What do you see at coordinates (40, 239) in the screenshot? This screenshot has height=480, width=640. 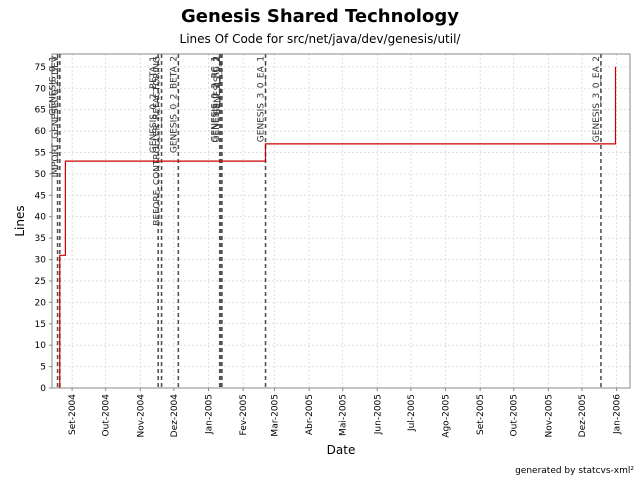 I see `y-tick-label: 35` at bounding box center [40, 239].